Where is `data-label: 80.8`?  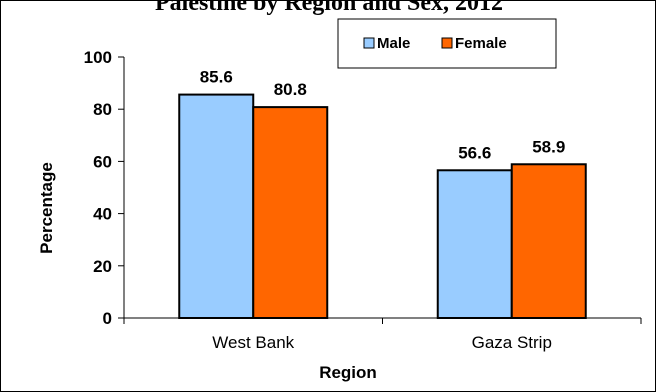
data-label: 80.8 is located at coordinates (290, 89).